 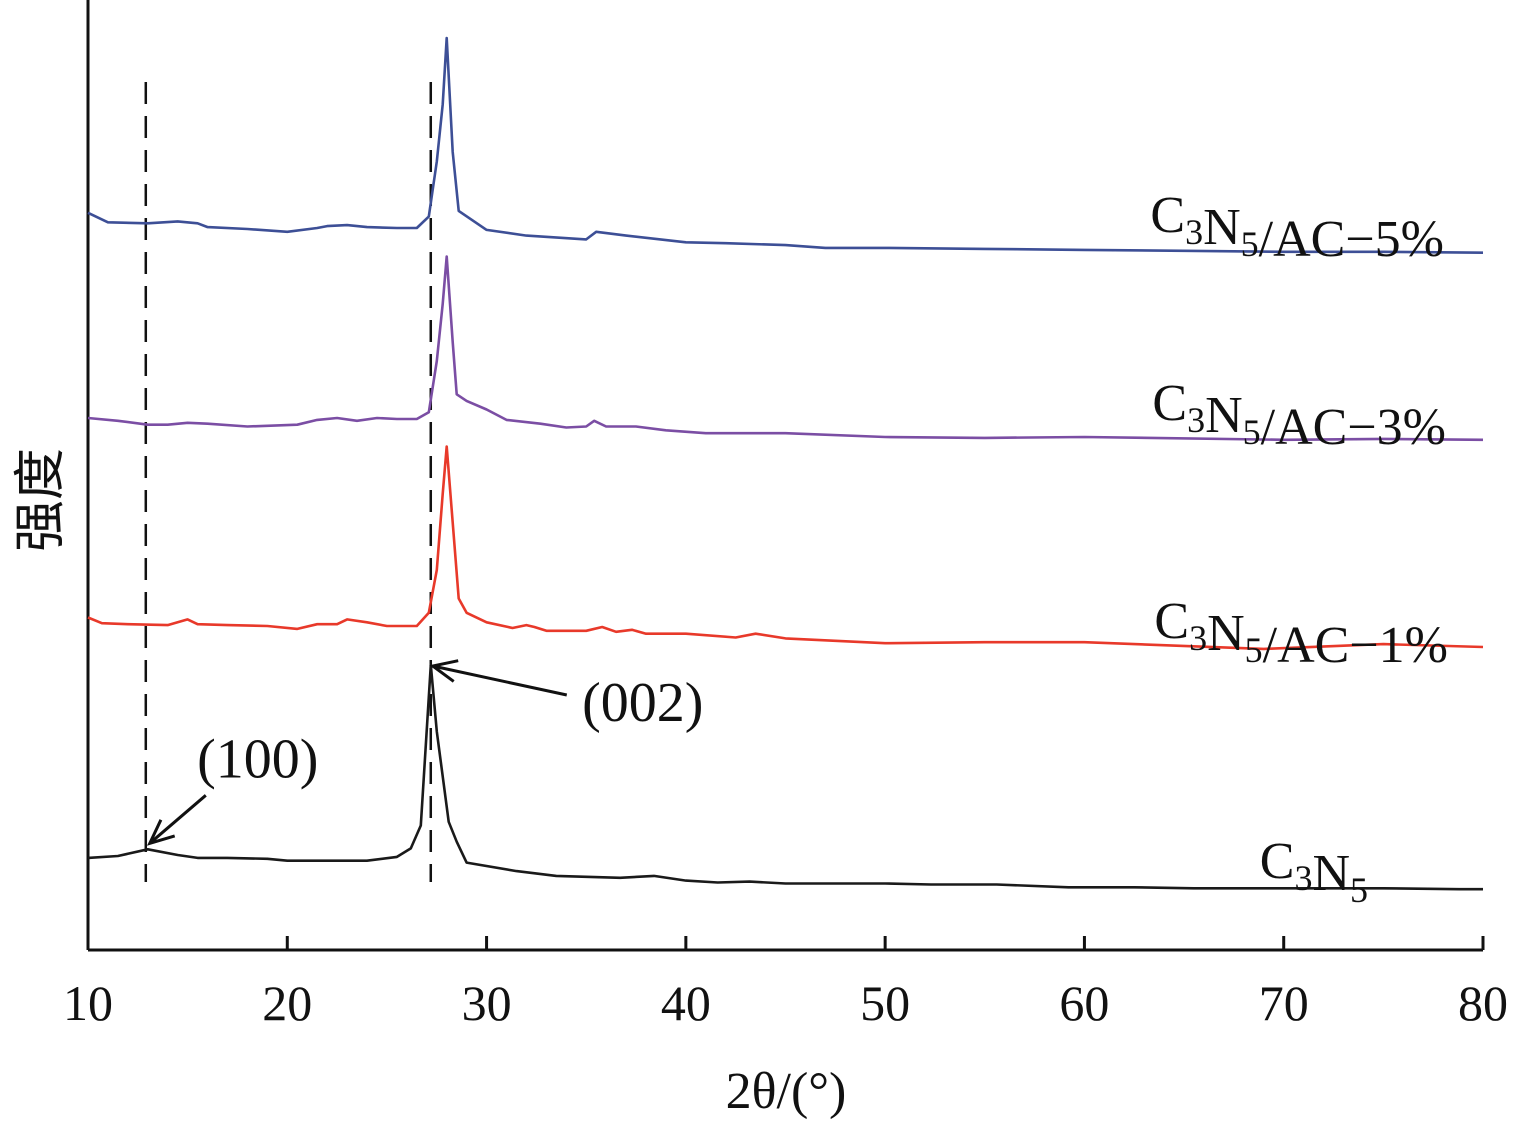 I want to click on series-label: C3N5/AC−1%, so click(x=1301, y=633).